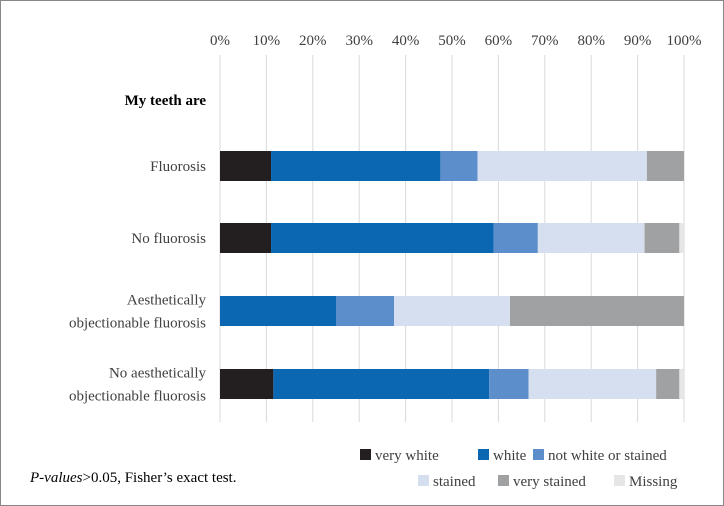 The image size is (724, 506). I want to click on legend-label: white, so click(510, 456).